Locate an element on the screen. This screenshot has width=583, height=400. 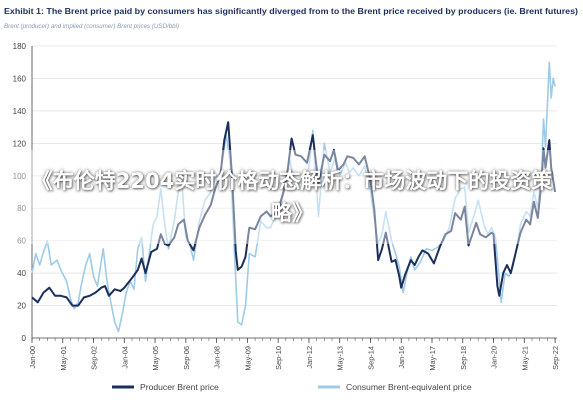
y-tick-label: 60 is located at coordinates (21, 241).